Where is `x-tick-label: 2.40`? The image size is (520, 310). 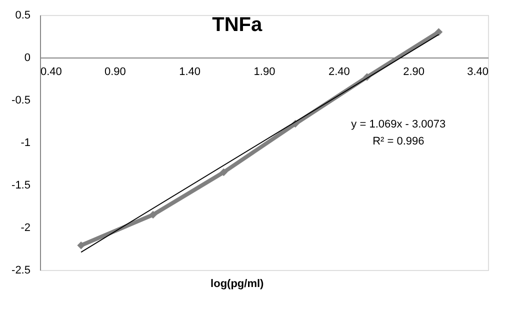 x-tick-label: 2.40 is located at coordinates (339, 72).